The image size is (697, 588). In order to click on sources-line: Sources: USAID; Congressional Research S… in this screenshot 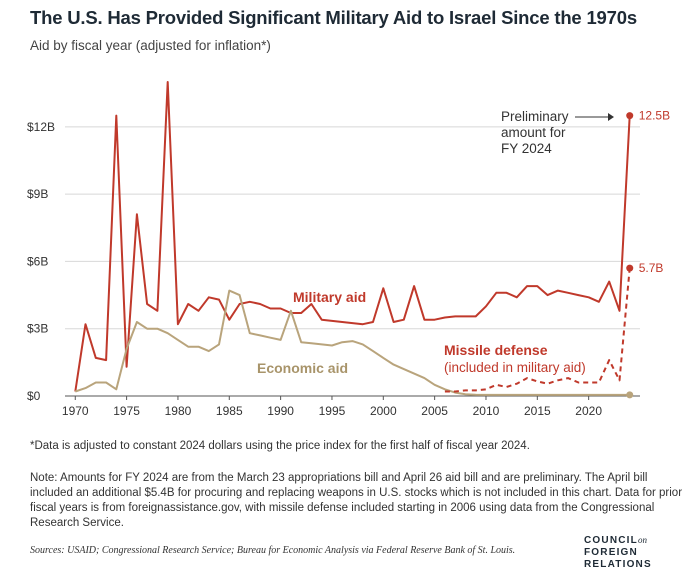, I will do `click(273, 550)`.